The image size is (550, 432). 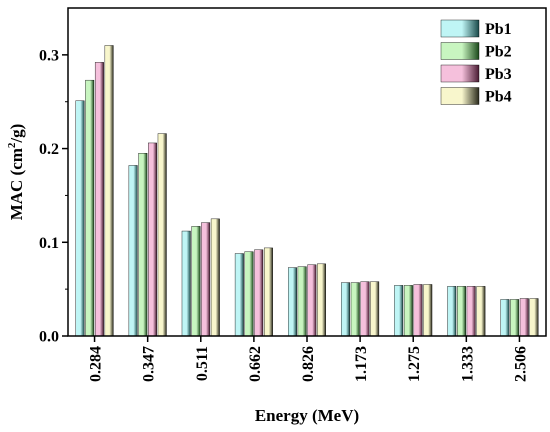 What do you see at coordinates (460, 73) in the screenshot?
I see `legend-swatch-pb3` at bounding box center [460, 73].